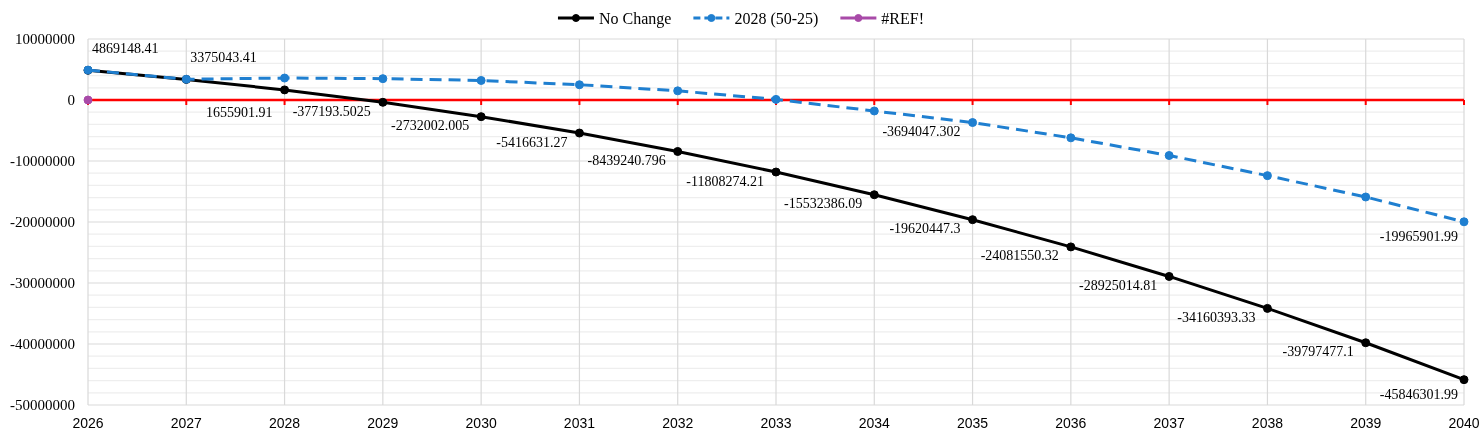  What do you see at coordinates (1318, 352) in the screenshot?
I see `data-label: -39797477.1` at bounding box center [1318, 352].